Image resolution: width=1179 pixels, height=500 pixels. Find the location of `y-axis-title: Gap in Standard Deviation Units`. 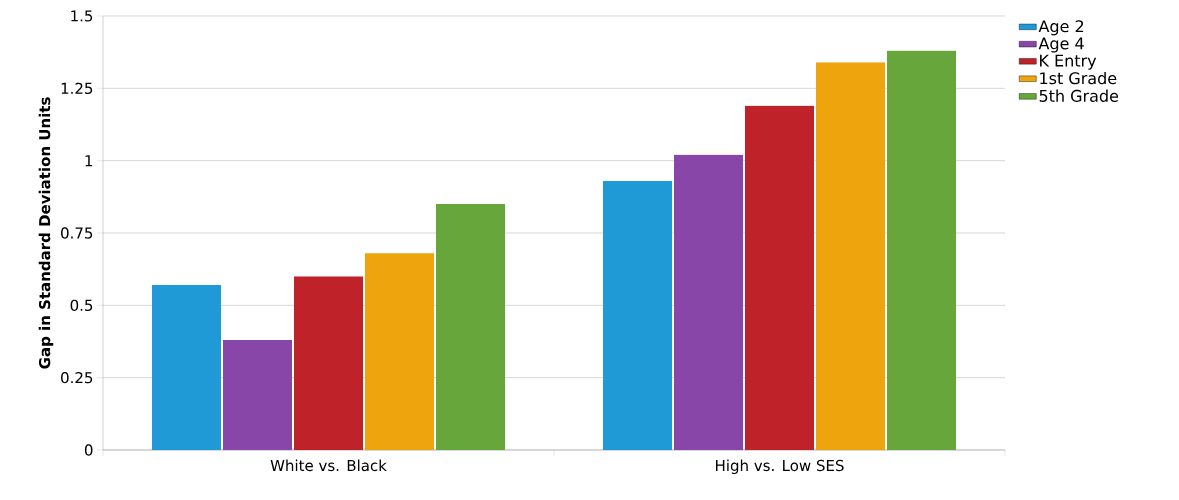

y-axis-title: Gap in Standard Deviation Units is located at coordinates (46, 233).